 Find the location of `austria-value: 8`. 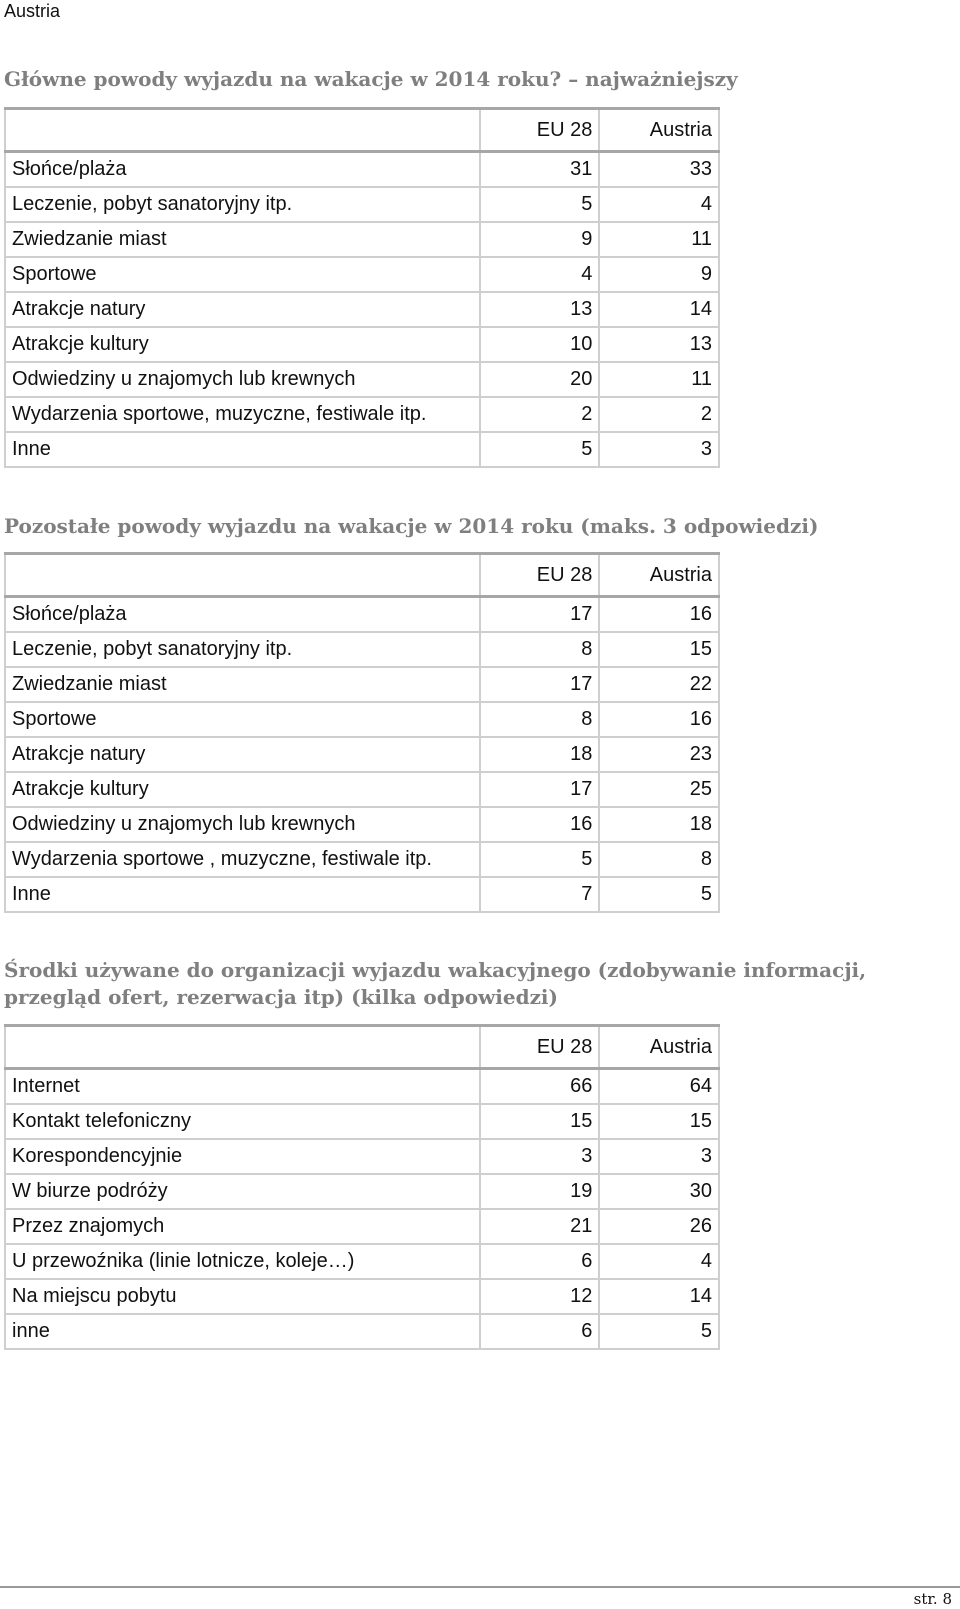

austria-value: 8 is located at coordinates (659, 859).